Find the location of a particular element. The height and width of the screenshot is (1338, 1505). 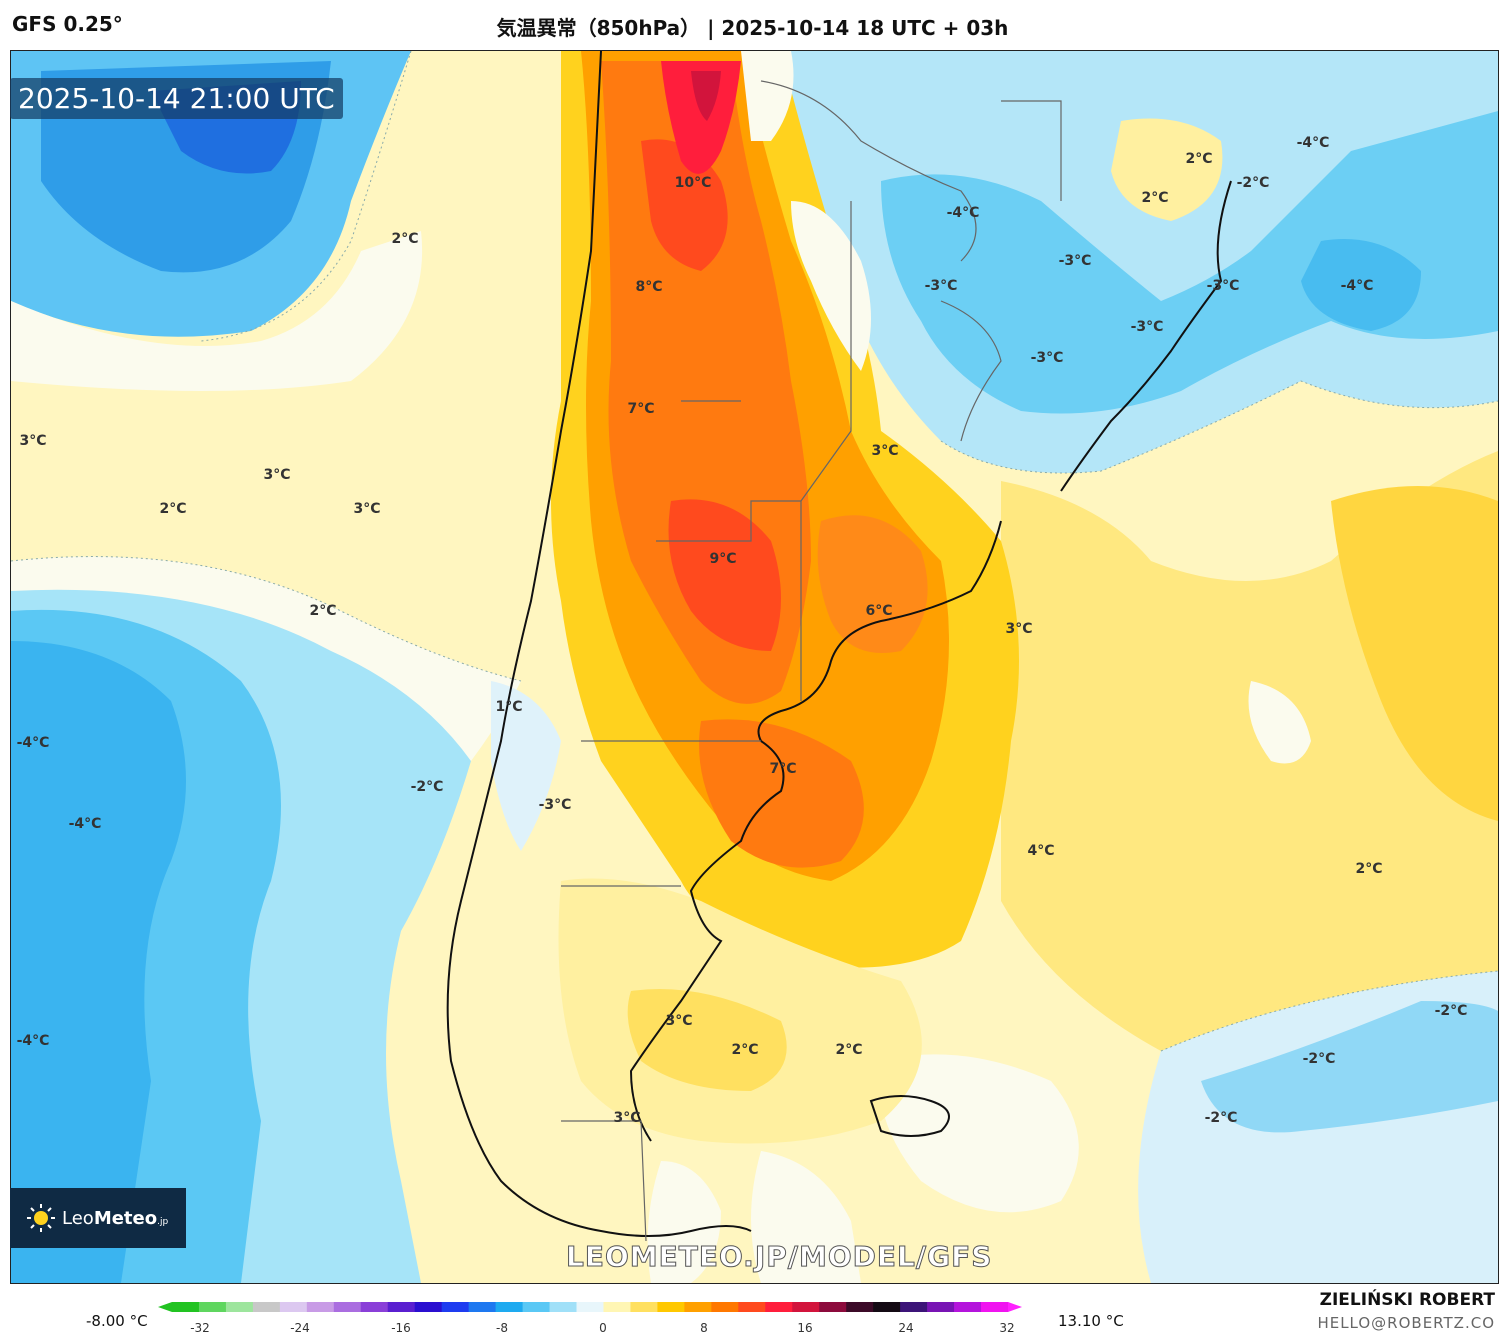

leometeo-logo: LeoMeteo.jp is located at coordinates (98, 1218).